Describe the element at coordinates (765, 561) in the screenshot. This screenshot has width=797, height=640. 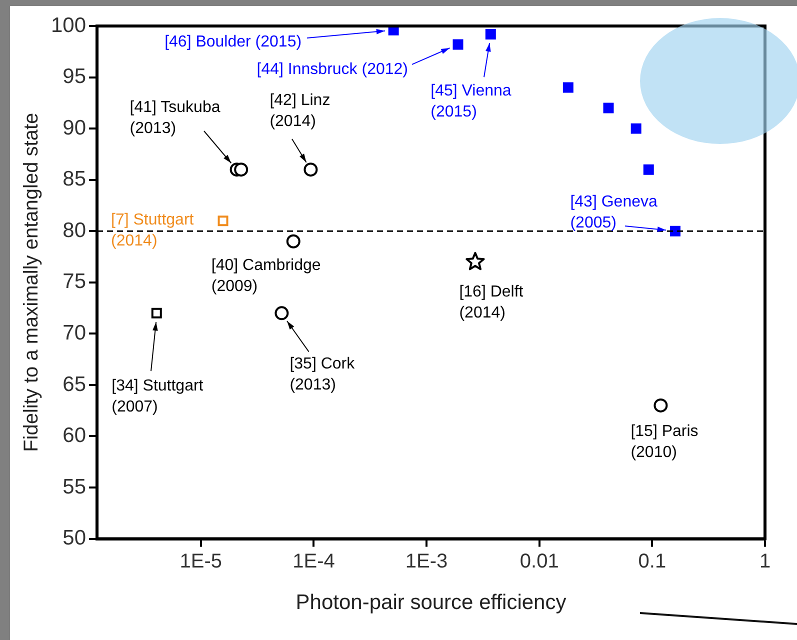
I see `x-tick-label: 1` at that location.